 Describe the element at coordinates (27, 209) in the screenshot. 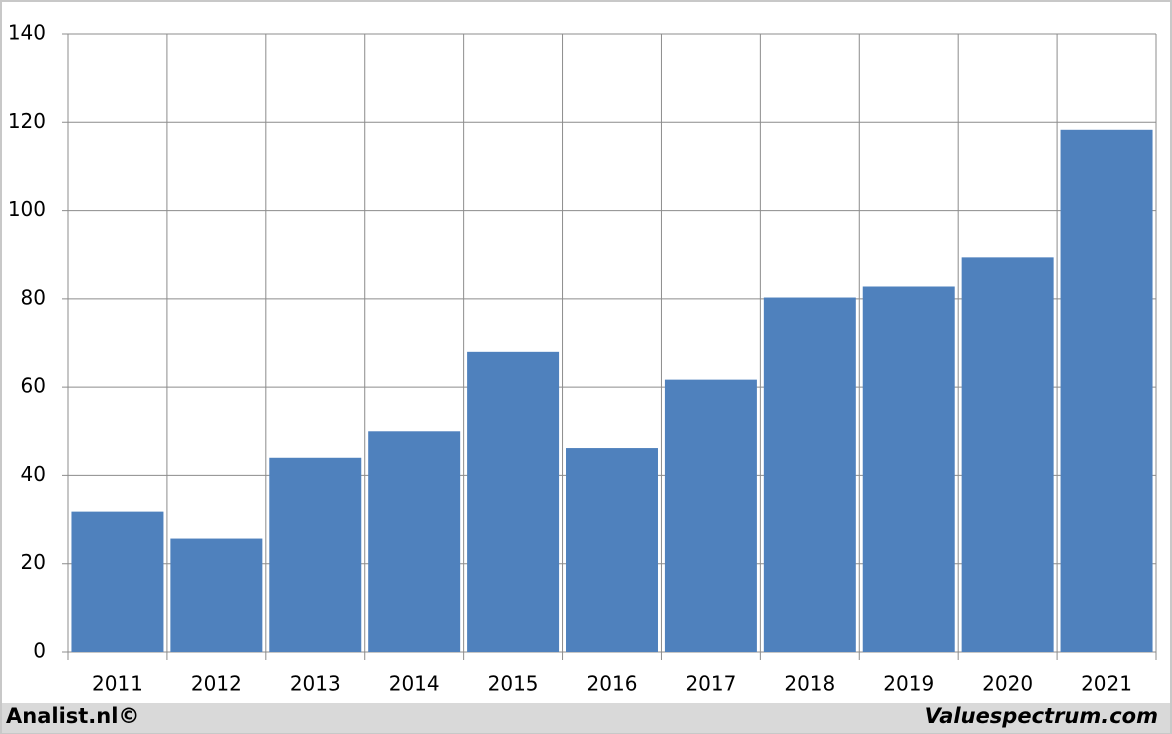

I see `y-tick-label: 100` at that location.